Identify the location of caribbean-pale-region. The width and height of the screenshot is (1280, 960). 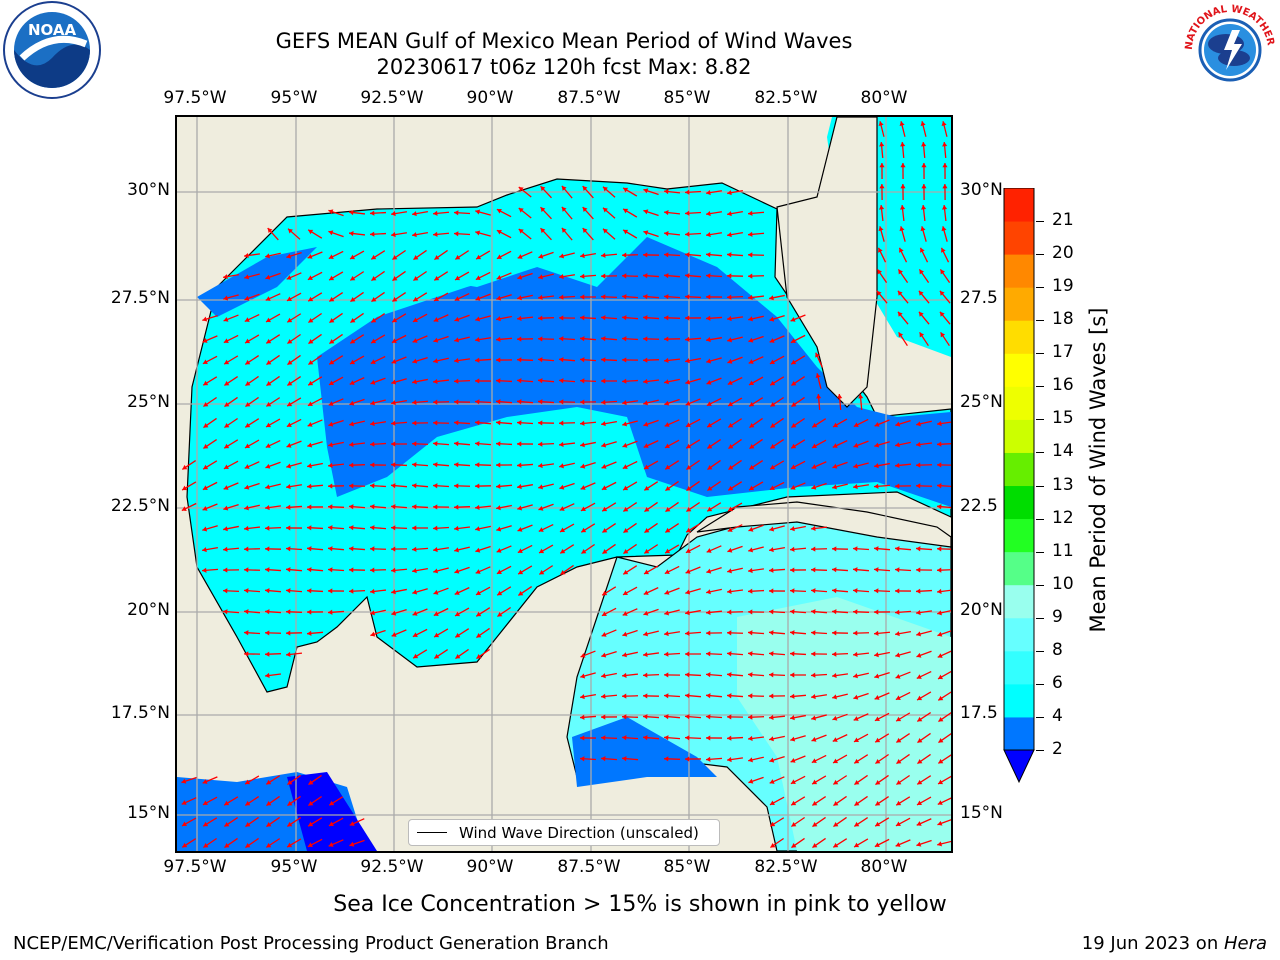
(844, 724).